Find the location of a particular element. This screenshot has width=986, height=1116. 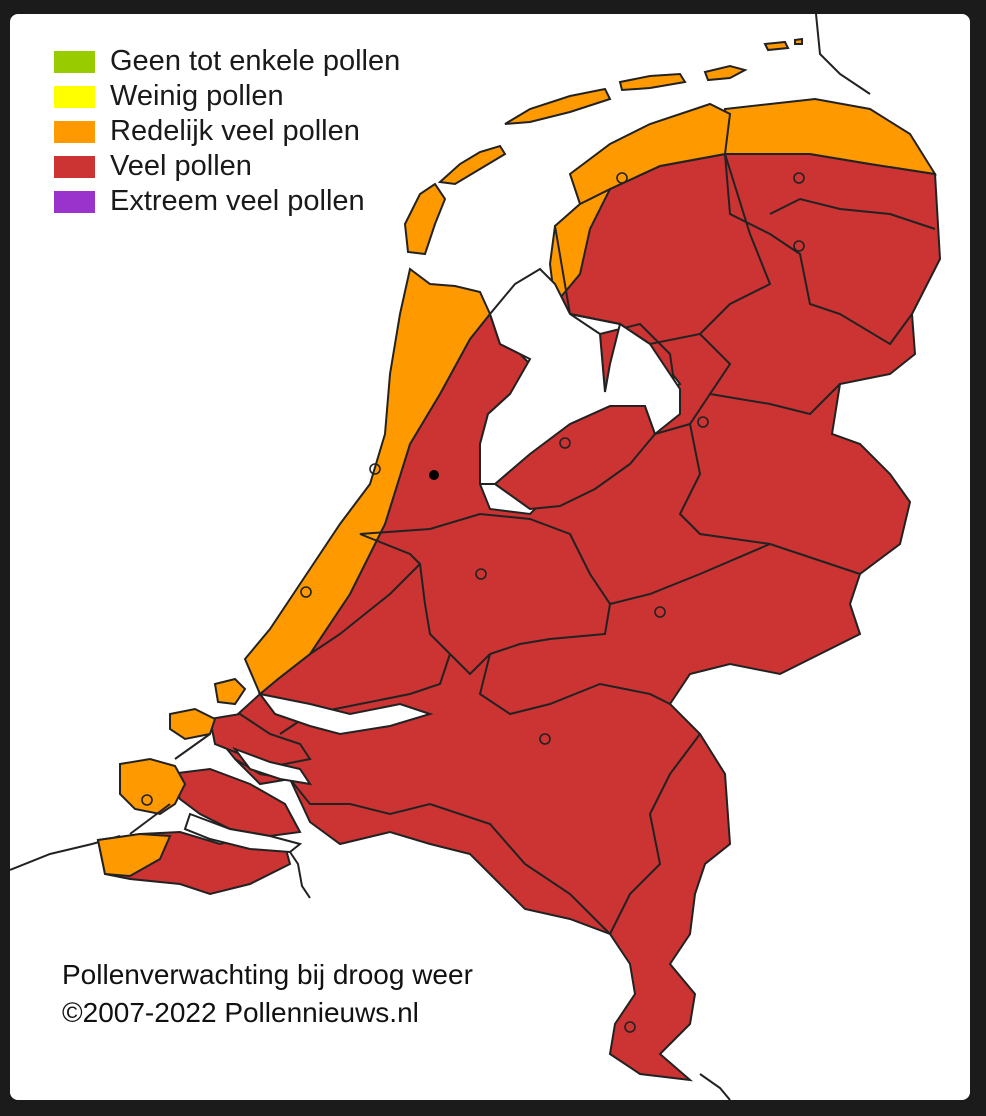

legend-label: Extreem veel pollen is located at coordinates (237, 201).